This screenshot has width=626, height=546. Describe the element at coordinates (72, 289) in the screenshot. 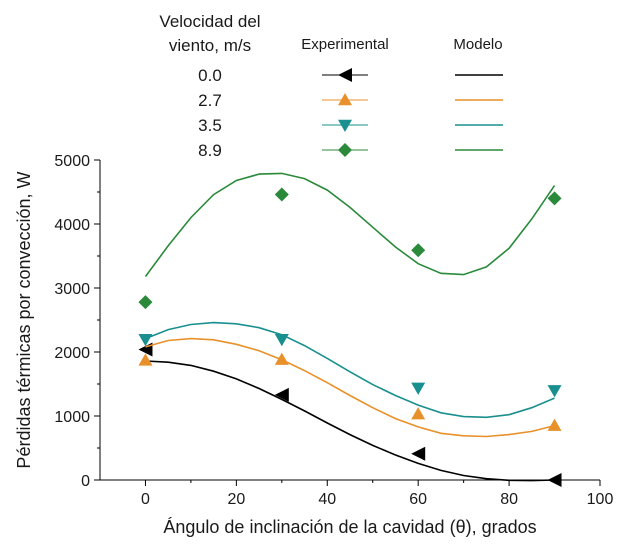

I see `y-tick-label: 3000` at that location.